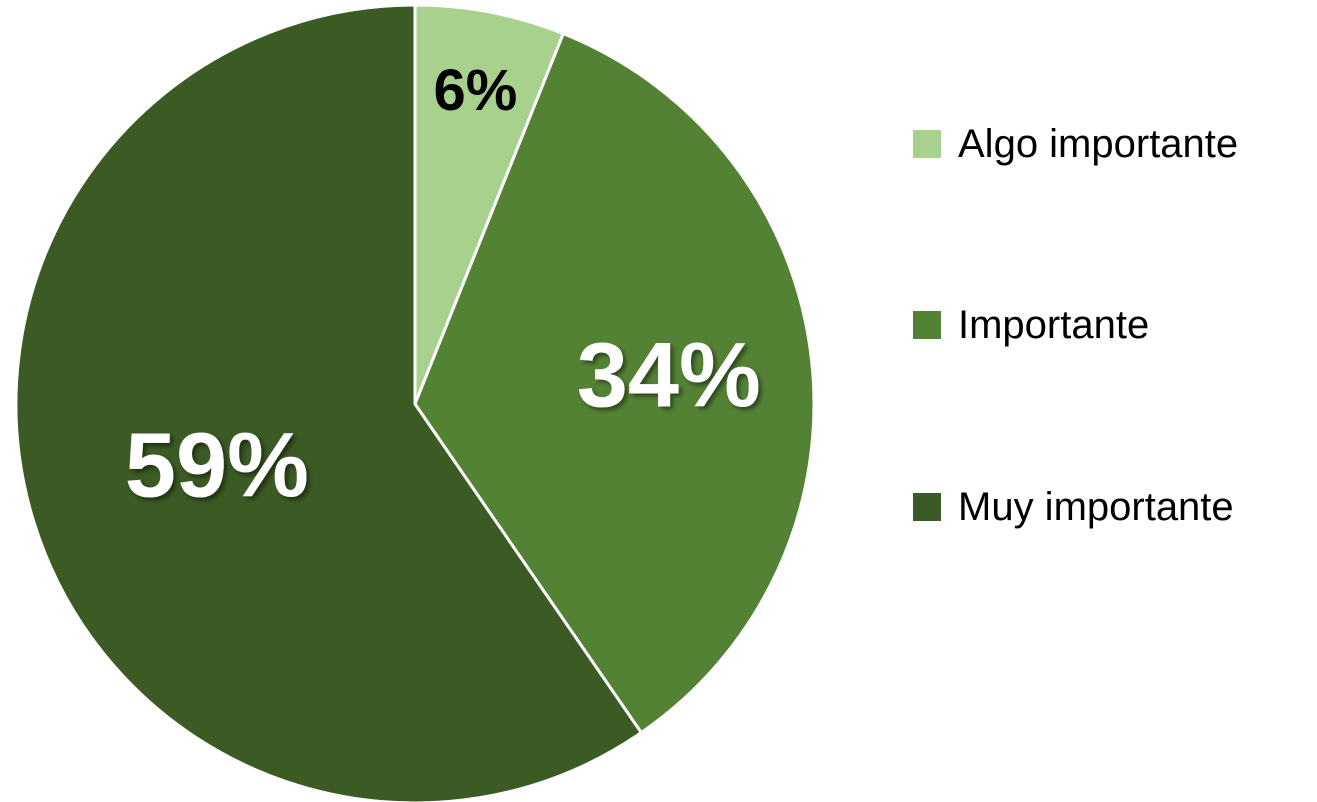 This screenshot has width=1317, height=802. Describe the element at coordinates (475, 90) in the screenshot. I see `data-label-algo-importante: 6%` at that location.